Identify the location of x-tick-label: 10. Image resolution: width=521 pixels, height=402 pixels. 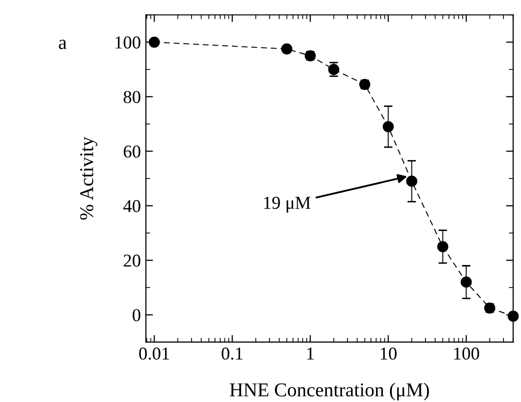
(388, 353).